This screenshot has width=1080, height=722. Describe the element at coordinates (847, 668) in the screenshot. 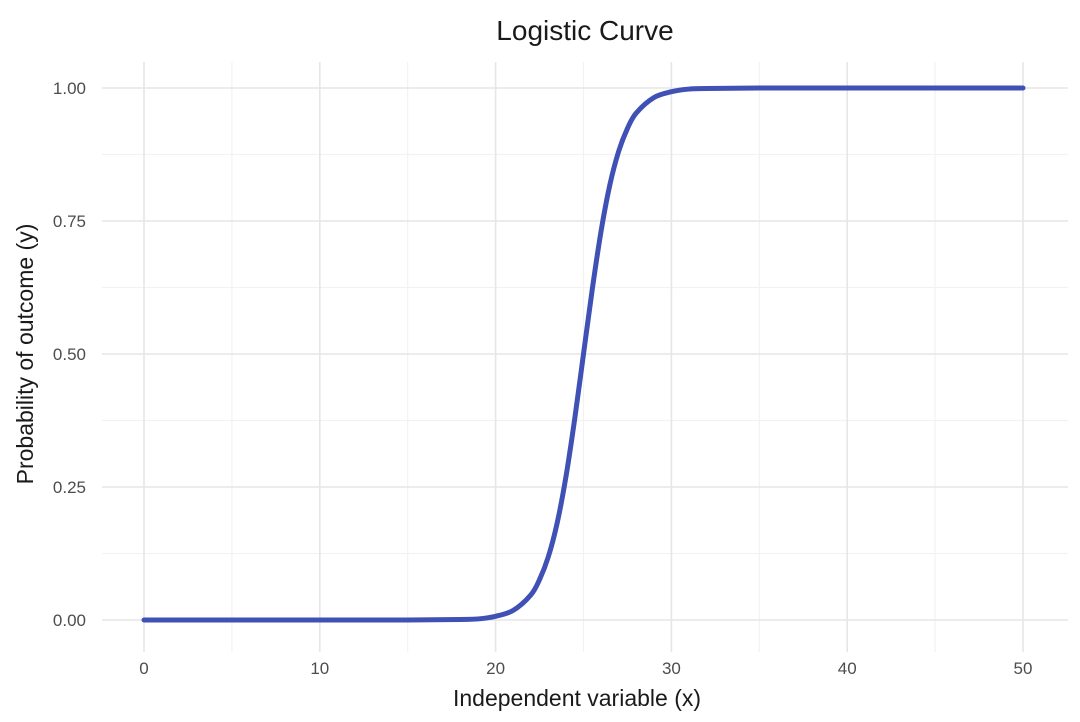

I see `x-tick-label: 40` at that location.